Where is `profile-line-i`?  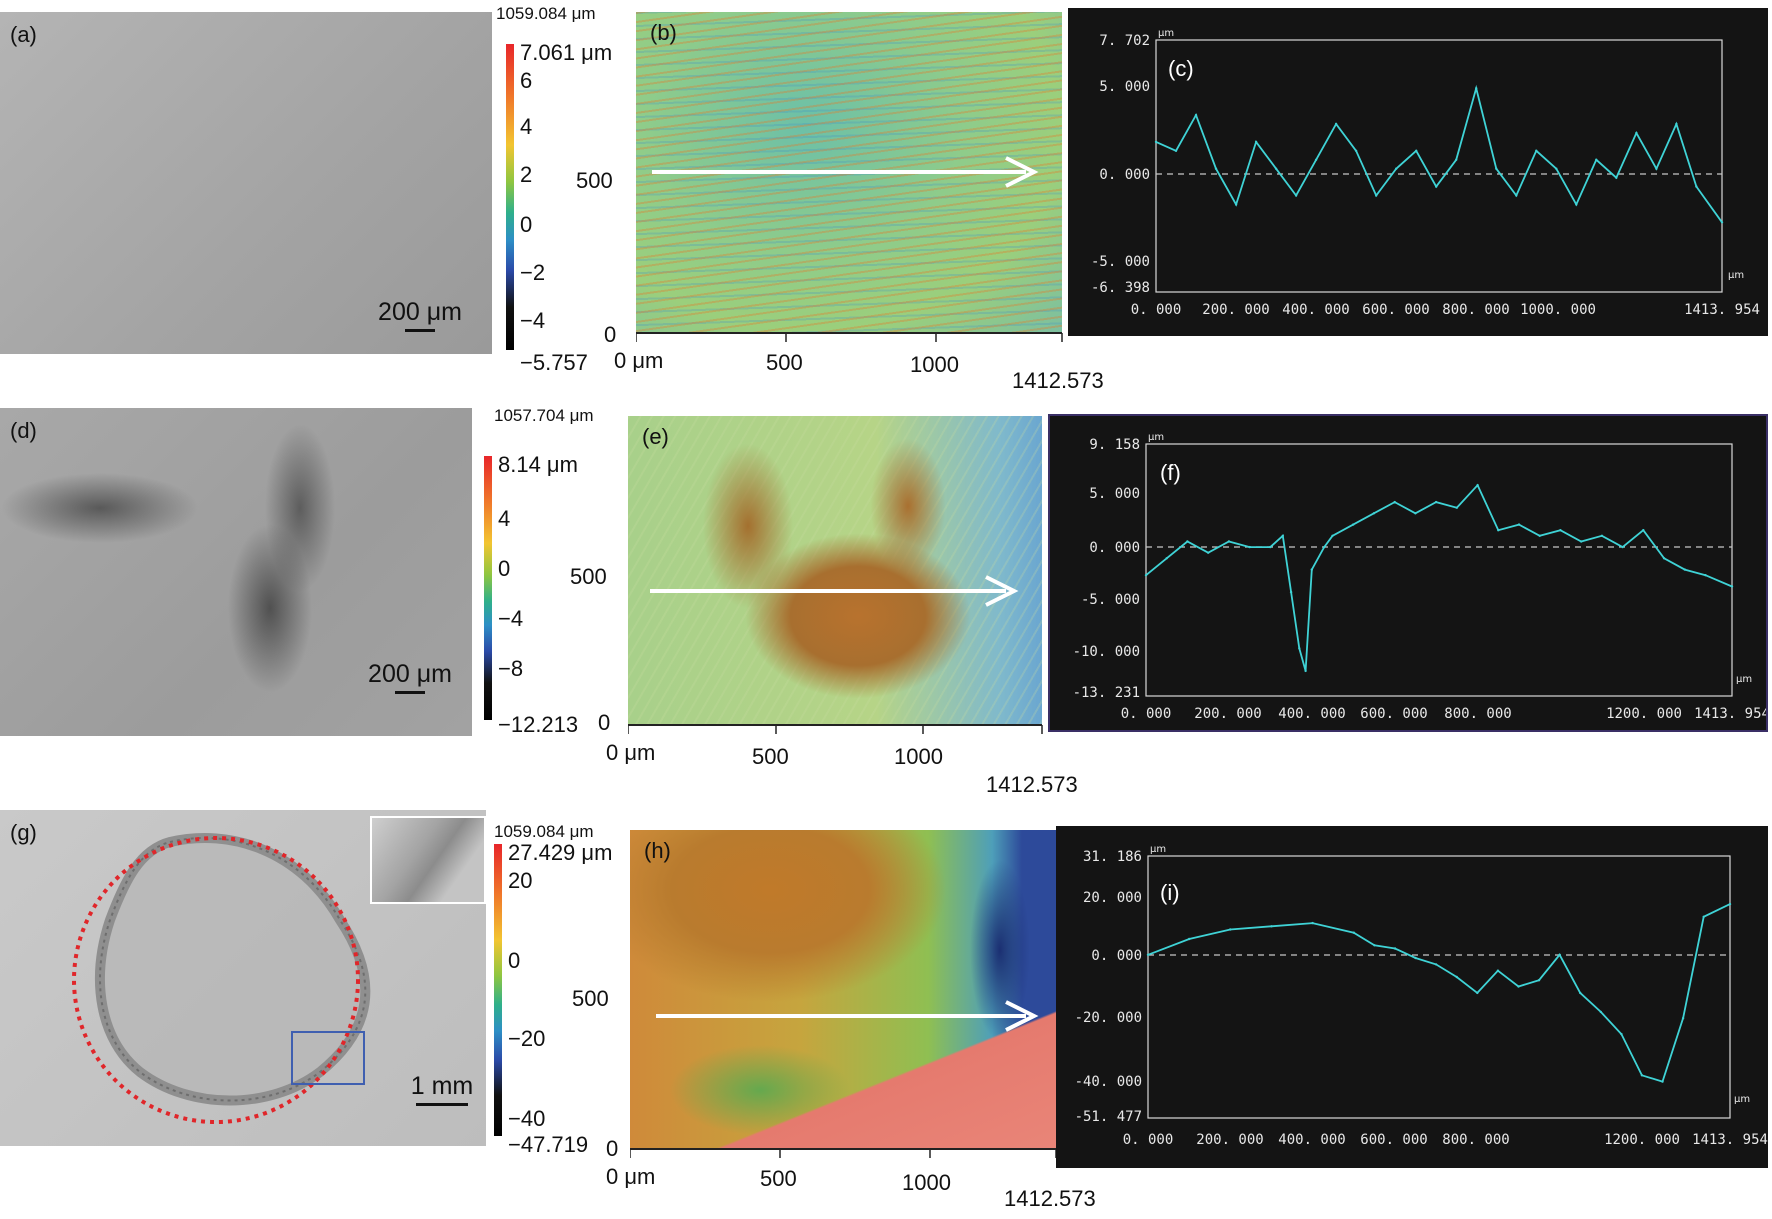
profile-line-i is located at coordinates (1439, 993).